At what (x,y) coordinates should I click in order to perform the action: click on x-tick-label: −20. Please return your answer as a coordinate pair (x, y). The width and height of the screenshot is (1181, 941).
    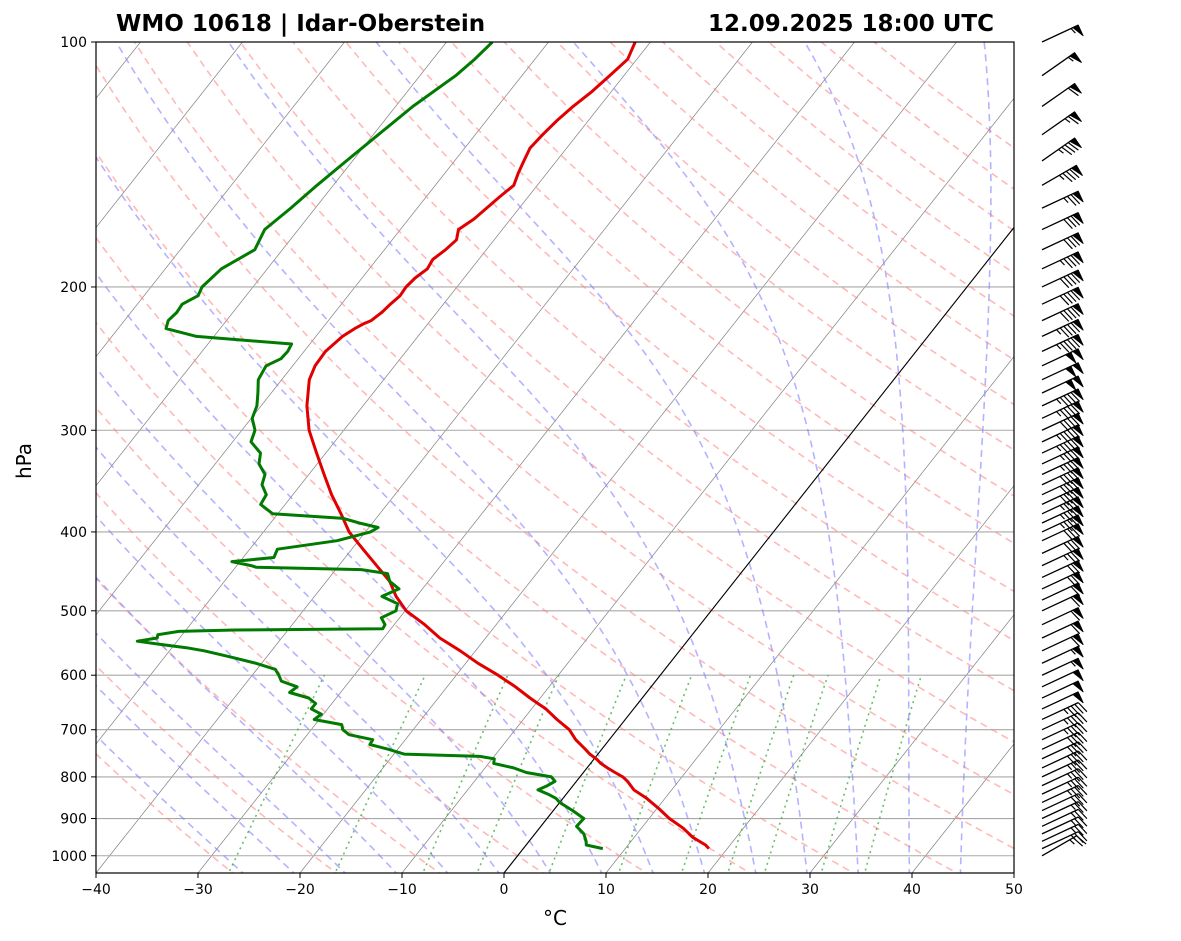
    Looking at the image, I should click on (300, 890).